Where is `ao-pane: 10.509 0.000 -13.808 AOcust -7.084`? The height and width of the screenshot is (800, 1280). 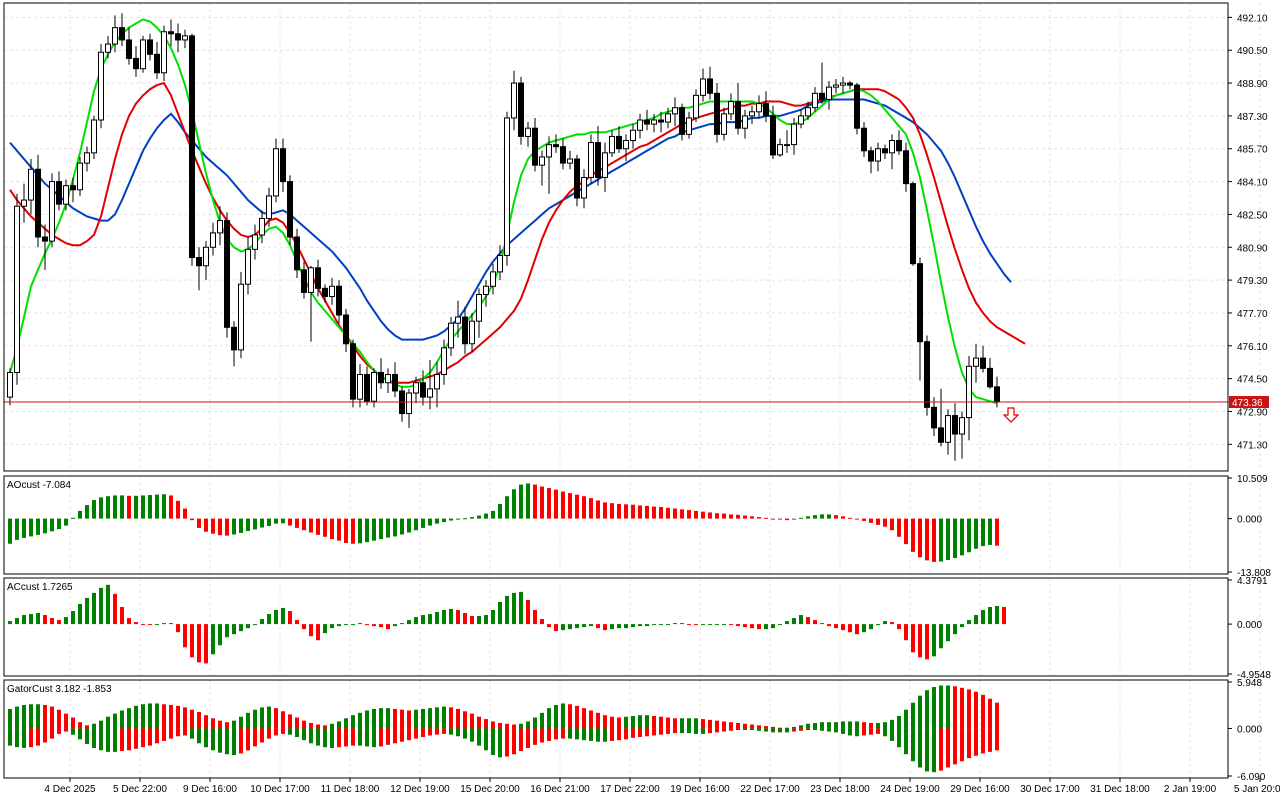
ao-pane: 10.509 0.000 -13.808 AOcust -7.084 is located at coordinates (637, 526).